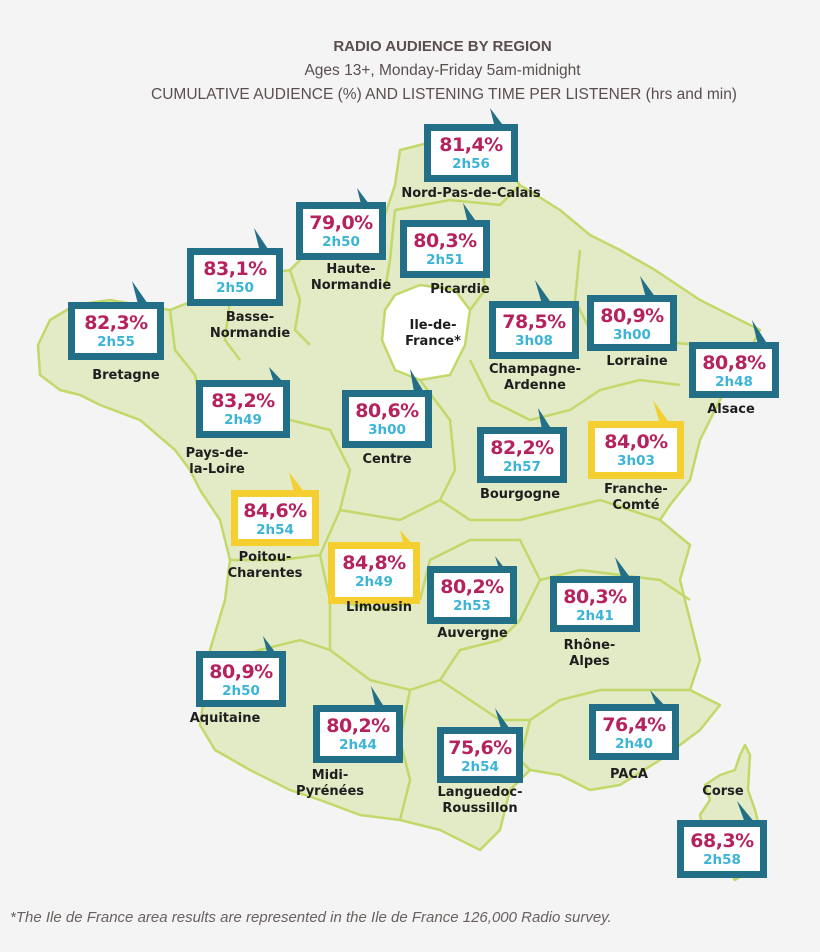  What do you see at coordinates (480, 808) in the screenshot?
I see `region-label-line: Roussillon` at bounding box center [480, 808].